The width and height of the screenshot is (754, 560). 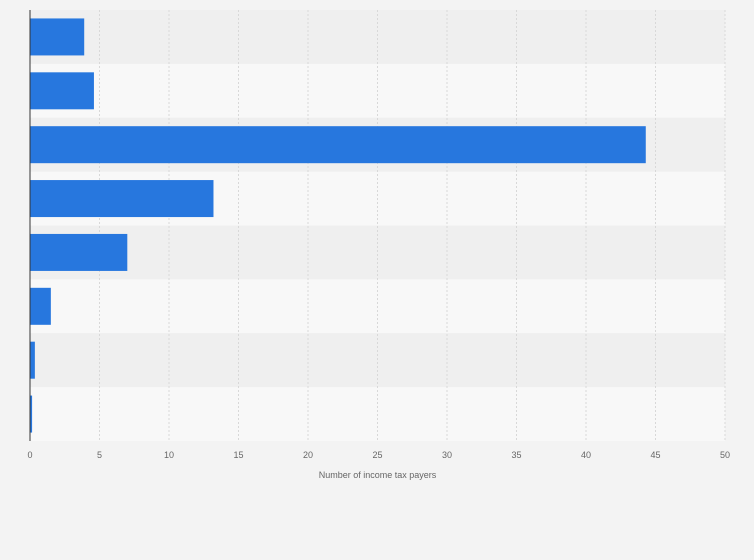 What do you see at coordinates (447, 455) in the screenshot?
I see `x-tick-label: 30` at bounding box center [447, 455].